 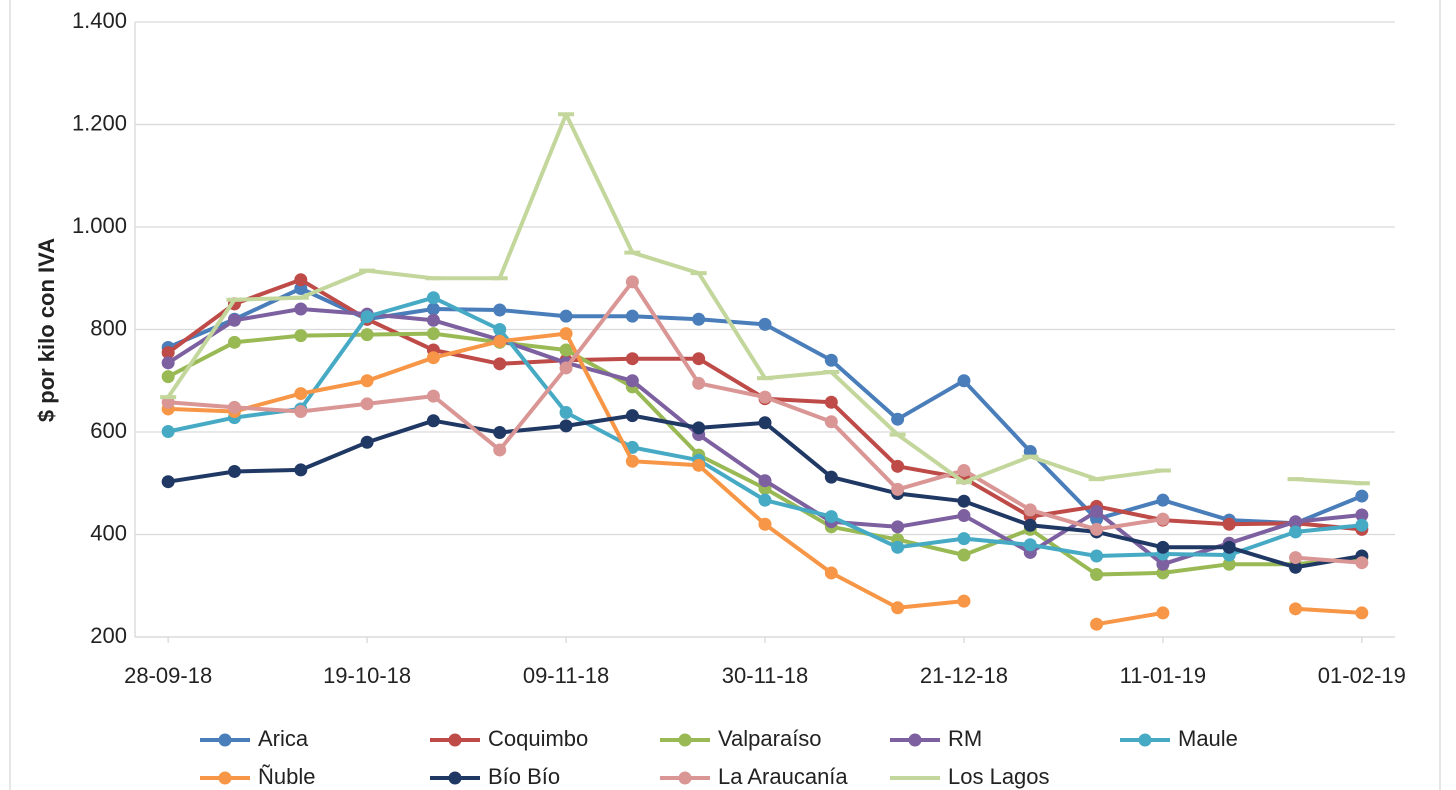 I want to click on legend-label: Valparaíso, so click(x=770, y=738).